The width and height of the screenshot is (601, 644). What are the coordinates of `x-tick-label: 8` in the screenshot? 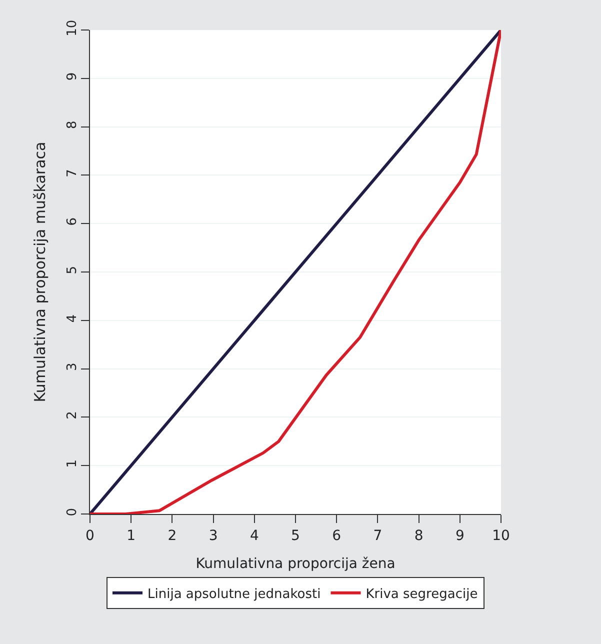 It's located at (419, 536).